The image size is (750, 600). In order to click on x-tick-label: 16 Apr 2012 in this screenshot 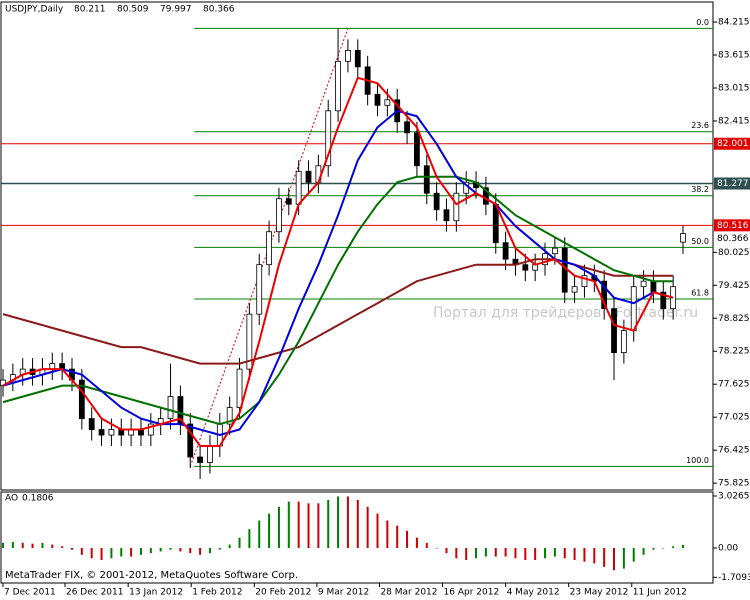, I will do `click(472, 593)`.